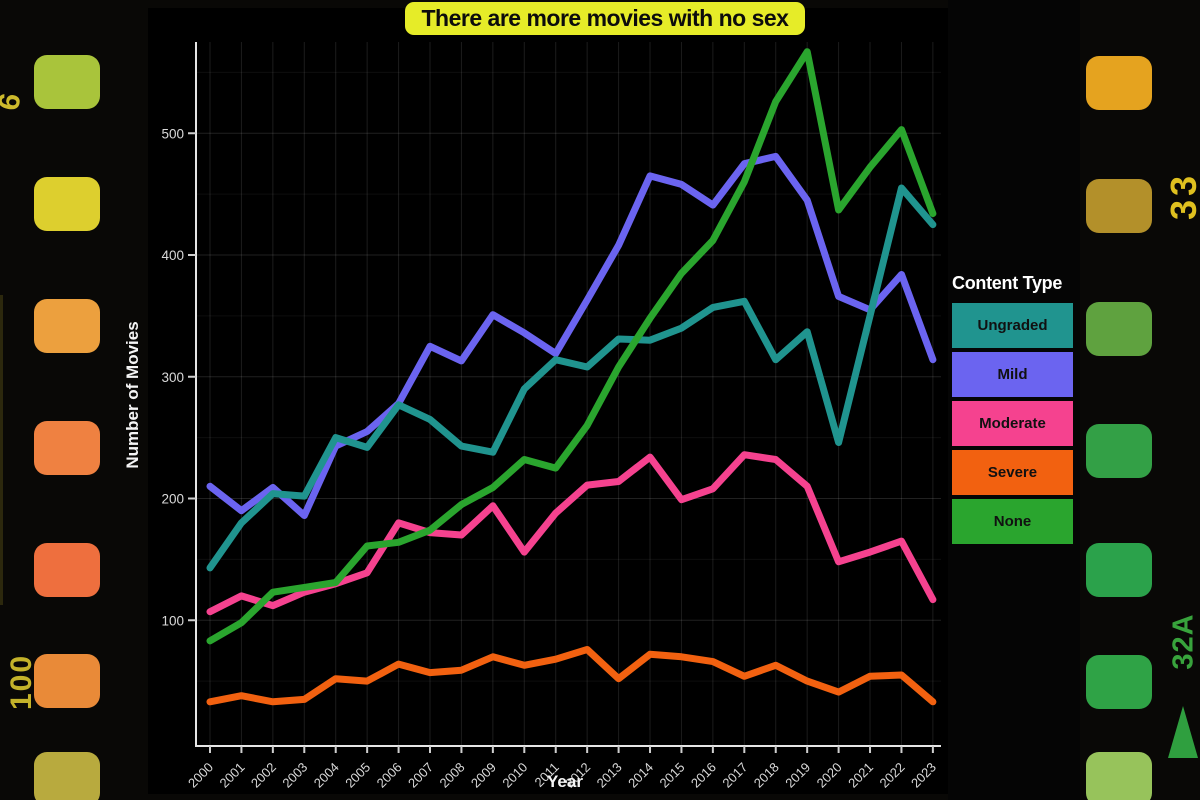 The width and height of the screenshot is (1200, 800). I want to click on y-tick-label: 200, so click(172, 499).